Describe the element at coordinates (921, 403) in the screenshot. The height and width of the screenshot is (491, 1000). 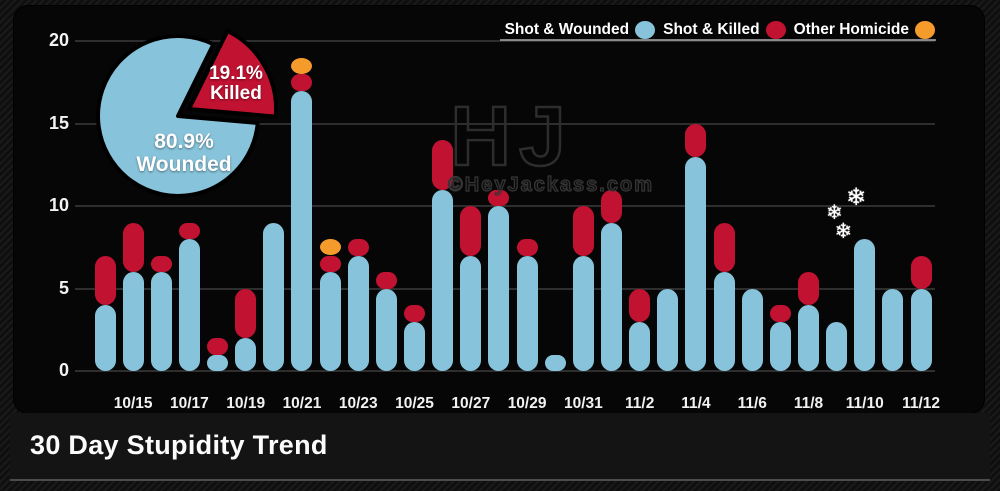
I see `x-axis-label-11-12: 11/12` at that location.